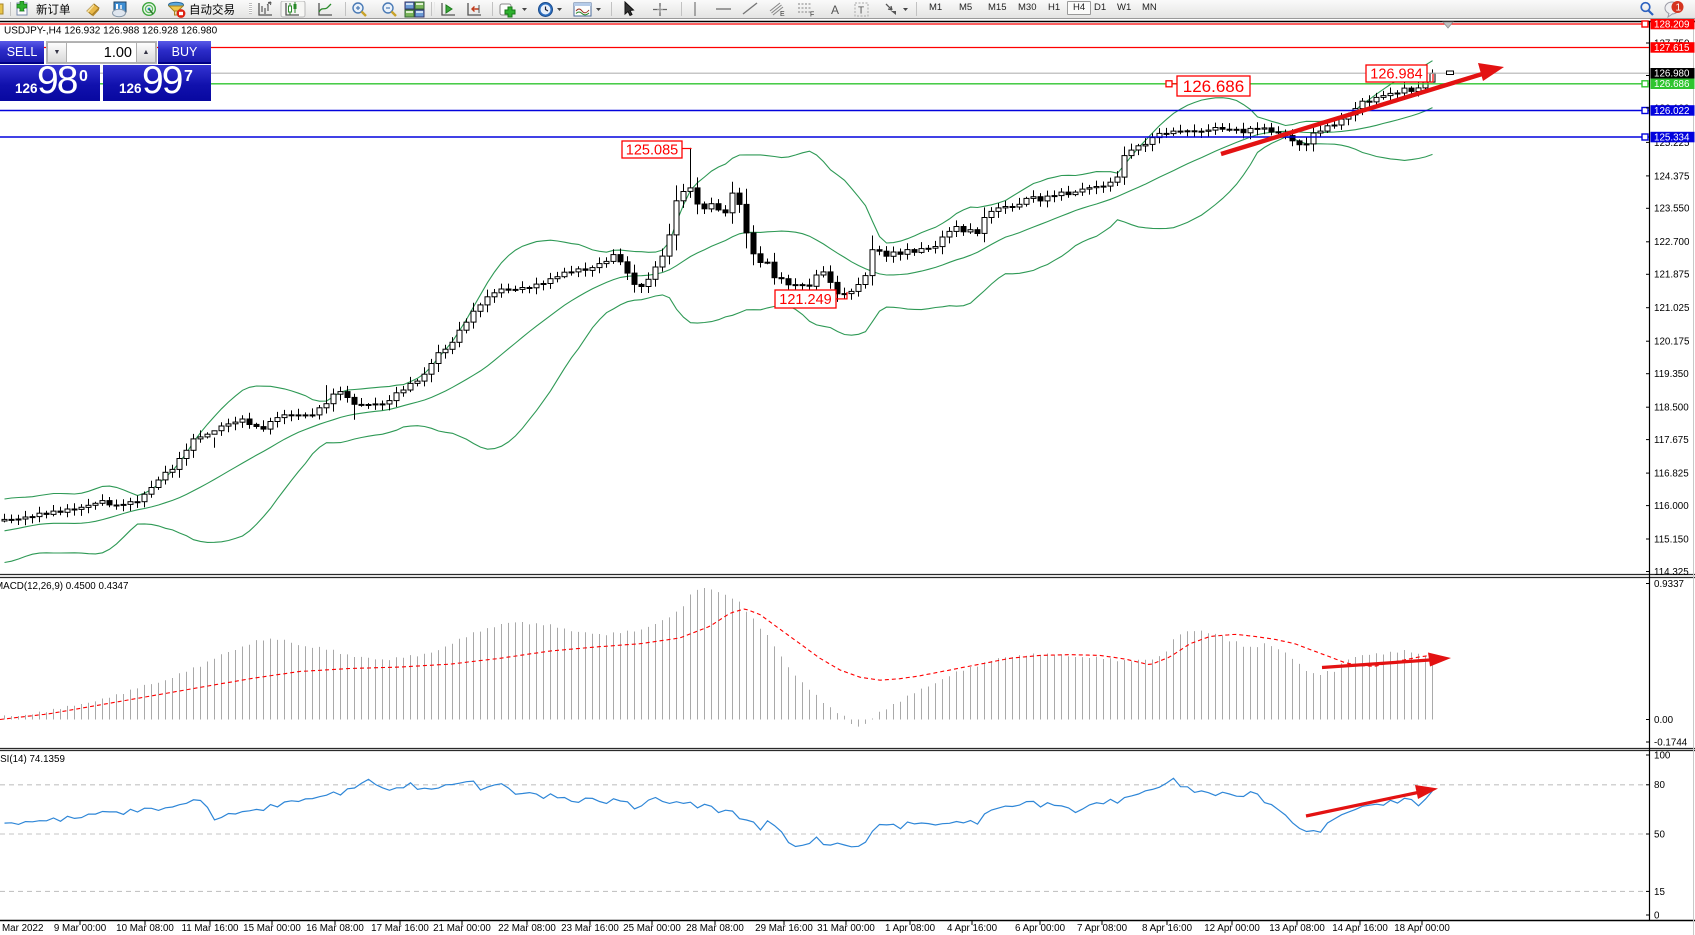 The image size is (1695, 935). Describe the element at coordinates (1669, 584) in the screenshot. I see `svg-text: 0.9337` at that location.